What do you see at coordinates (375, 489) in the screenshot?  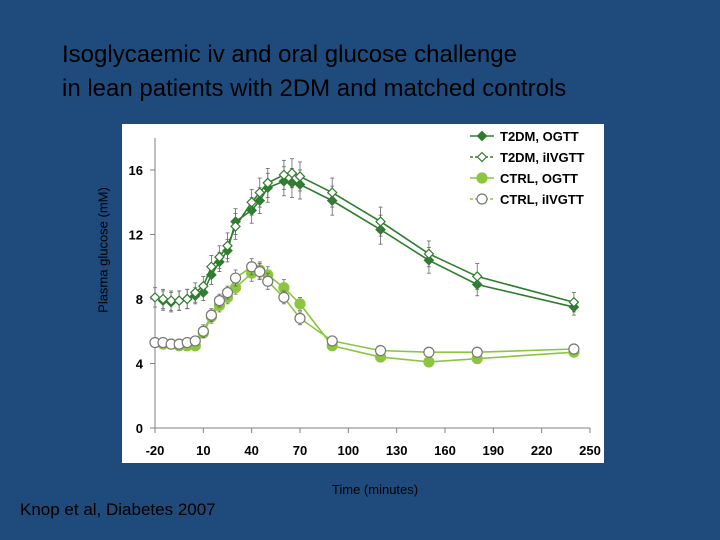 I see `x-axis-label: Time (minutes)` at bounding box center [375, 489].